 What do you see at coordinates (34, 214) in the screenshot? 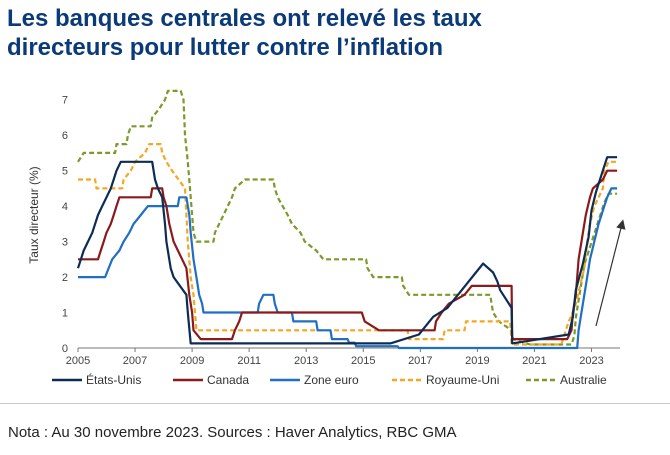
I see `y-axis-label: Taux directeur (%)` at bounding box center [34, 214].